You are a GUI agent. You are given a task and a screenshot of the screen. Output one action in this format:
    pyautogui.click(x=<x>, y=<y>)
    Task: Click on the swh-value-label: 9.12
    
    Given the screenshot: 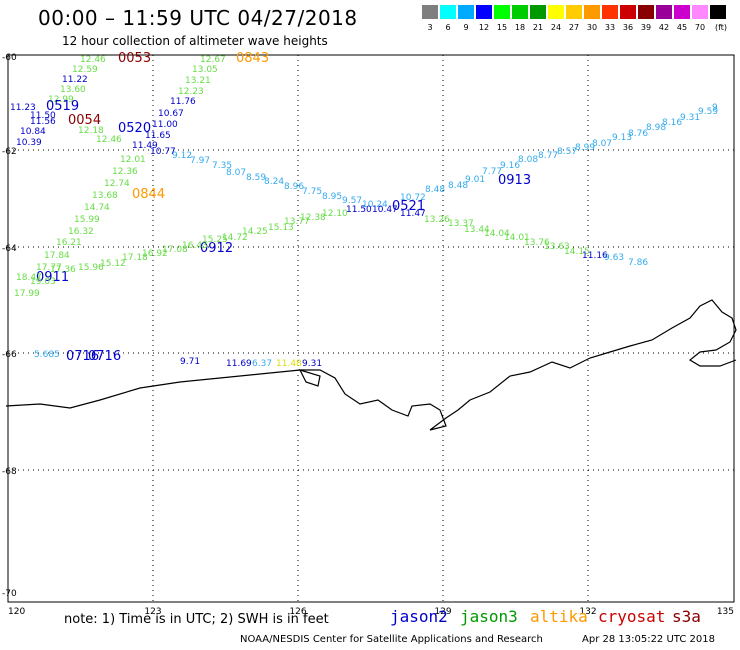 What is the action you would take?
    pyautogui.click(x=182, y=156)
    